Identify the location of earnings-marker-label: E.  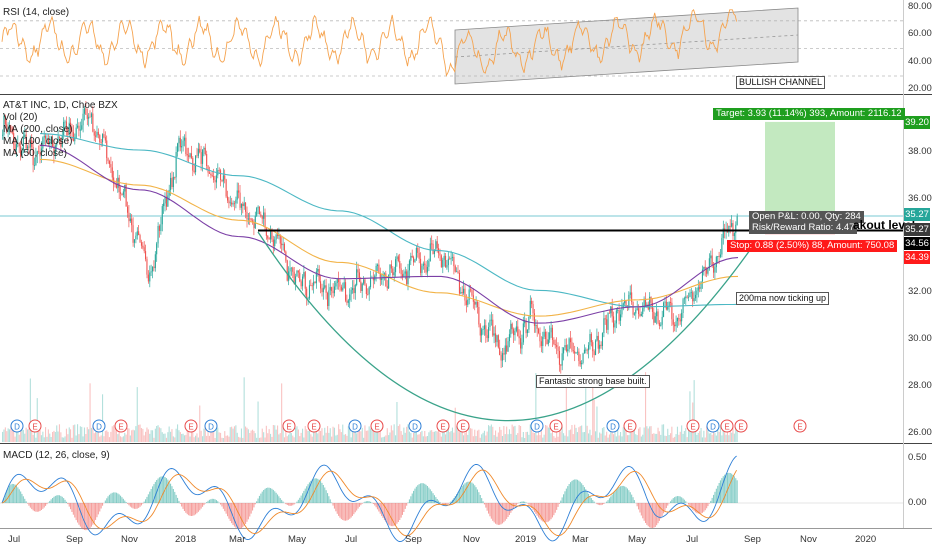
(120, 427).